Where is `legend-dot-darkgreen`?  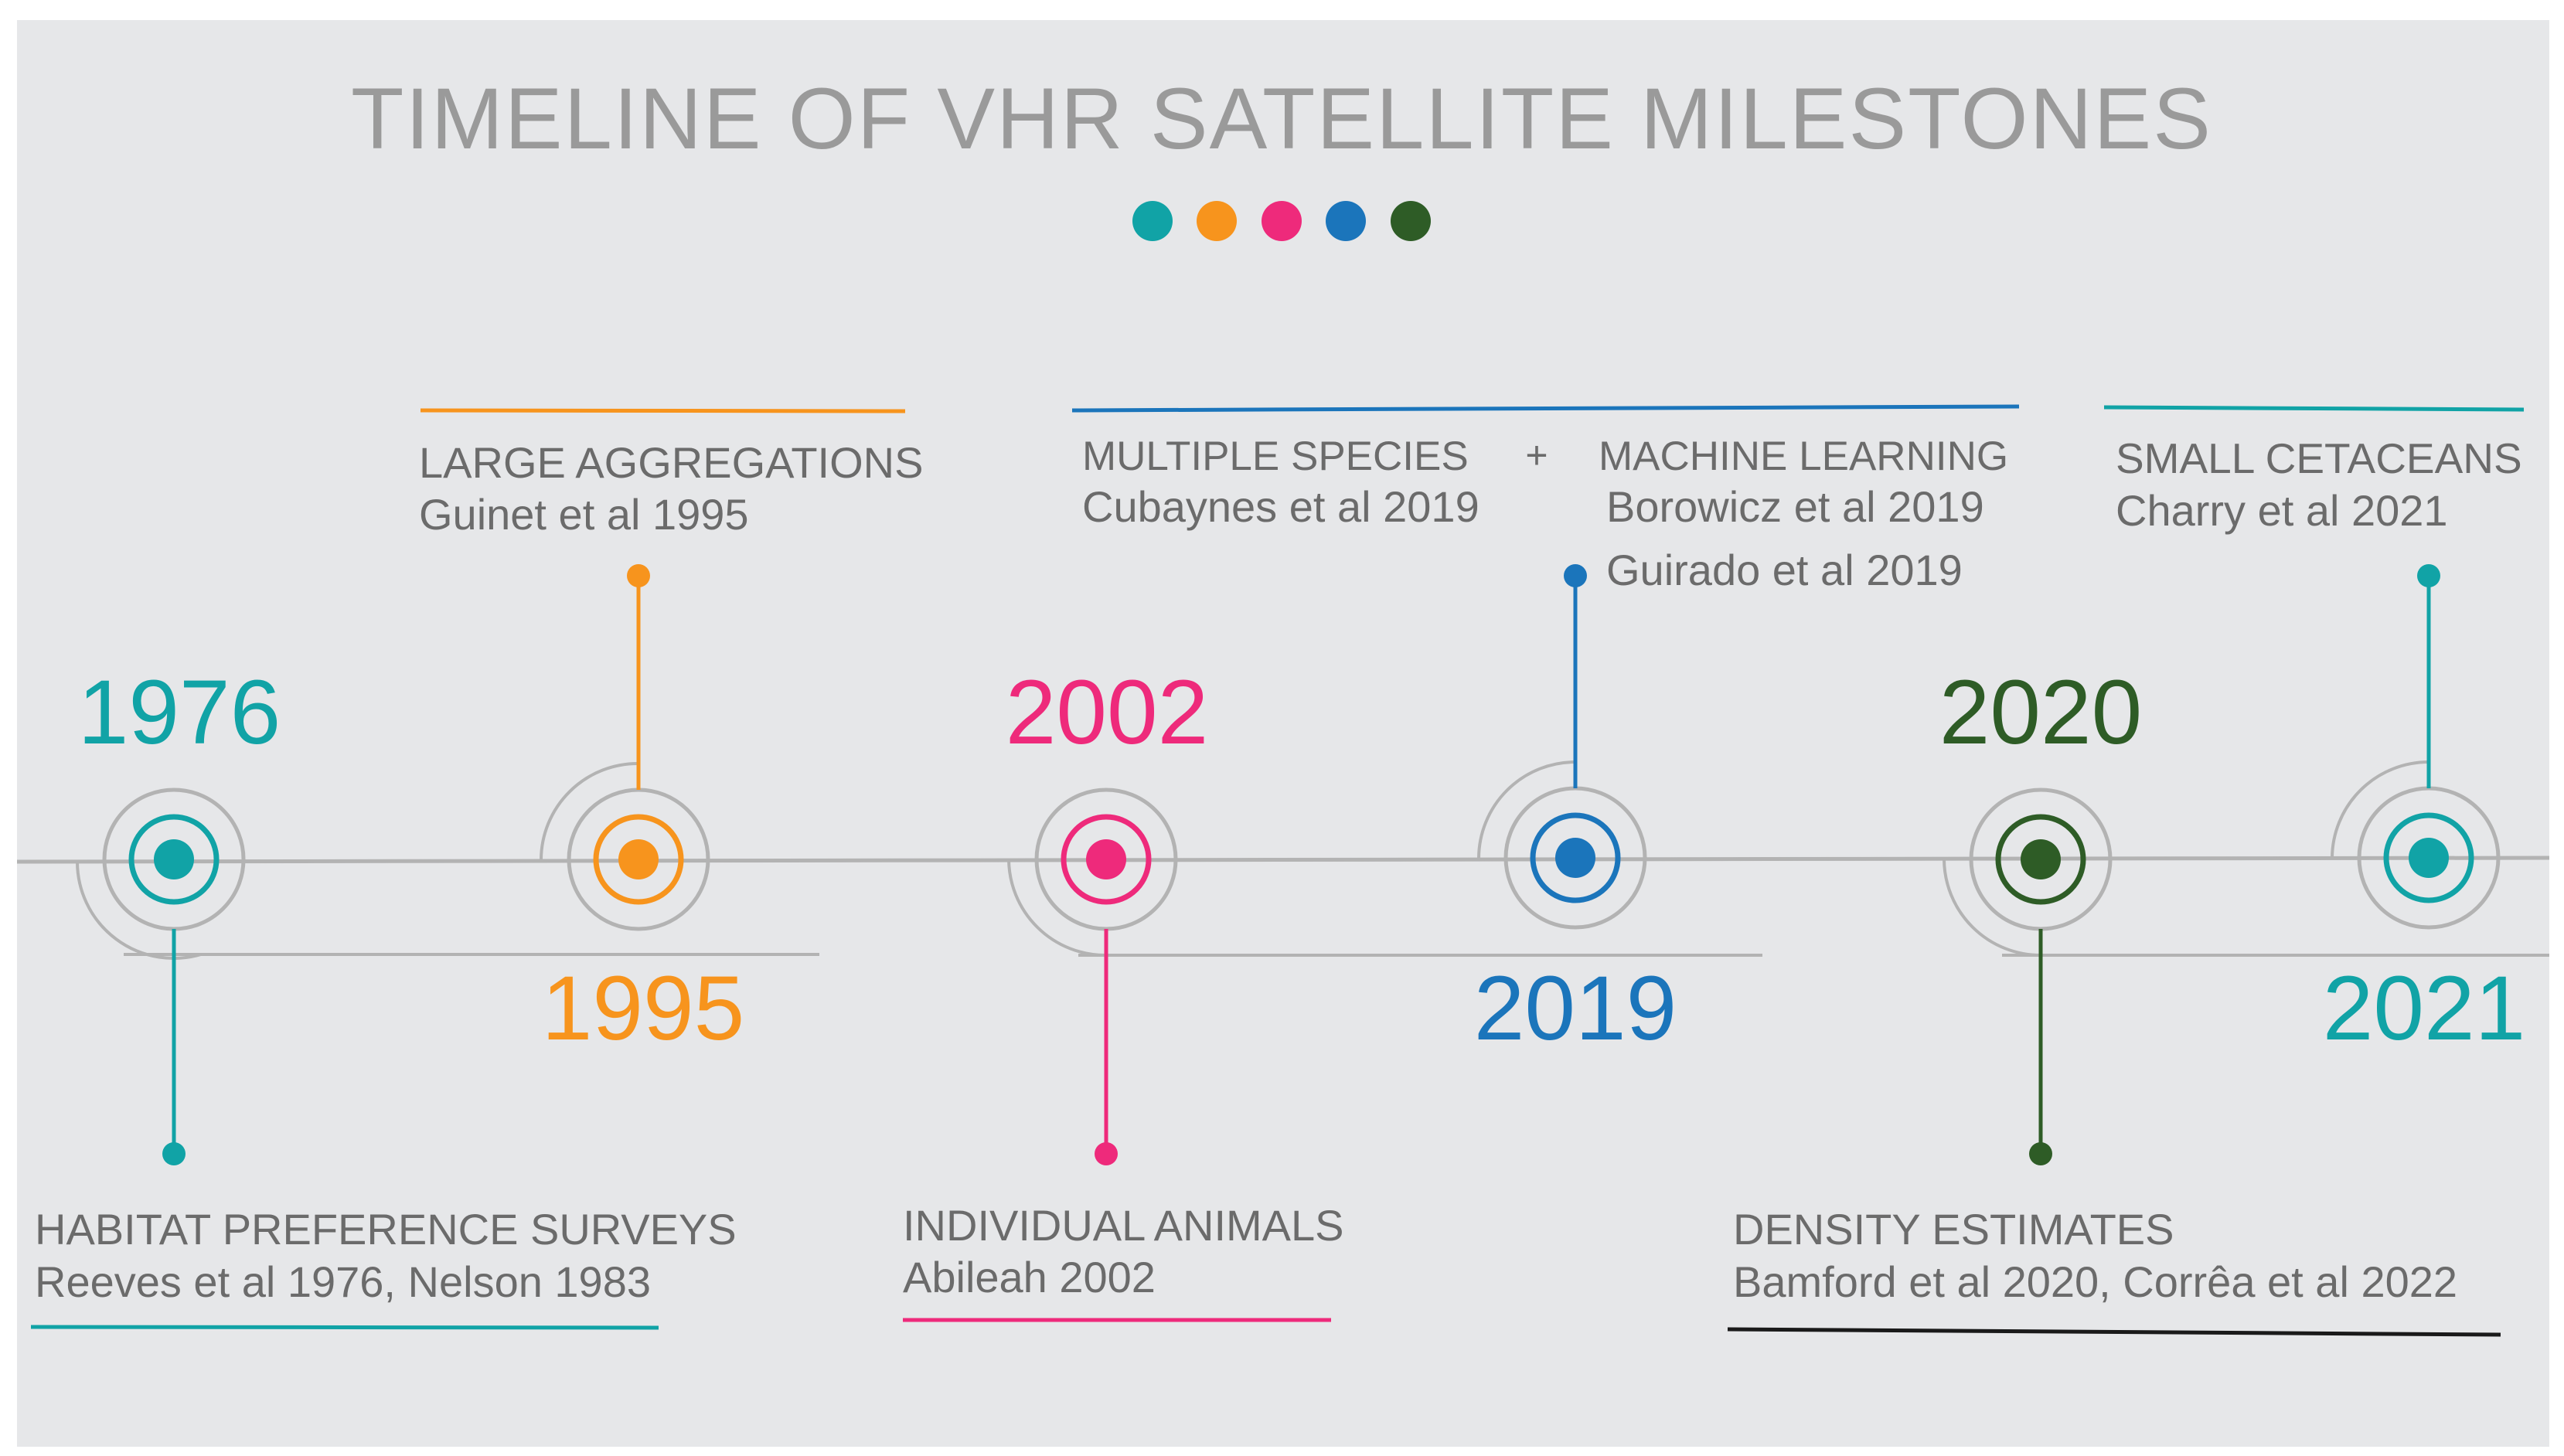 legend-dot-darkgreen is located at coordinates (1411, 221).